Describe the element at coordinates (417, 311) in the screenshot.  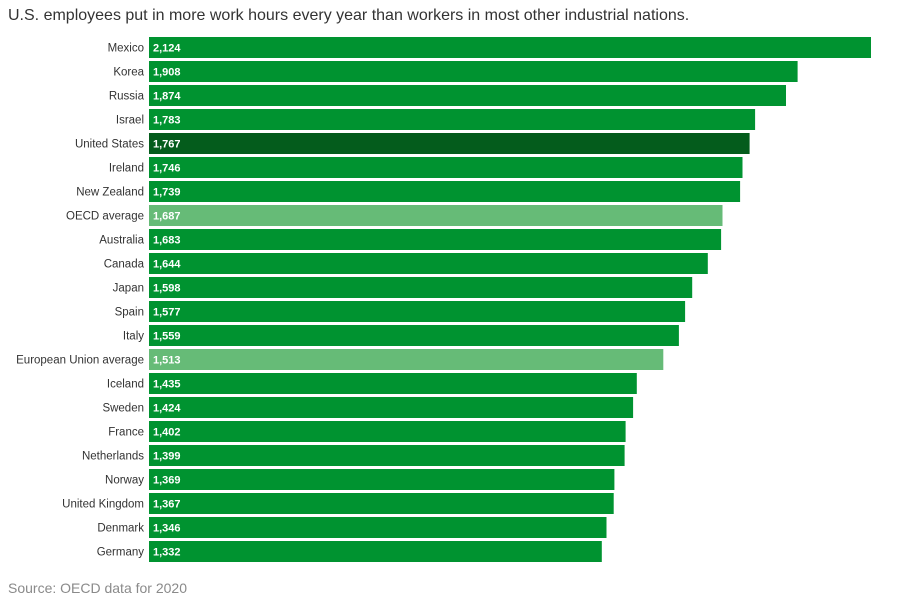
I see `bar-spain` at that location.